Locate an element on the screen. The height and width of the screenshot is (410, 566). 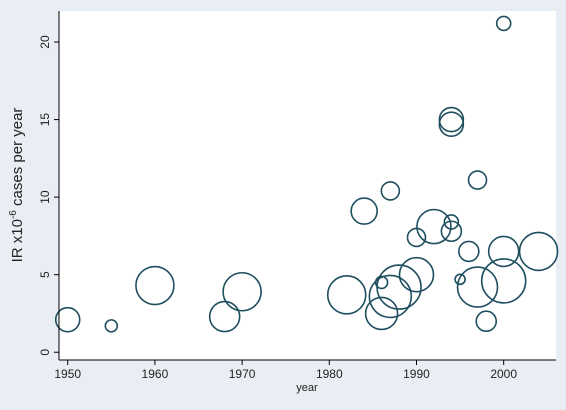
y-tick-label-5: 5 is located at coordinates (45, 274).